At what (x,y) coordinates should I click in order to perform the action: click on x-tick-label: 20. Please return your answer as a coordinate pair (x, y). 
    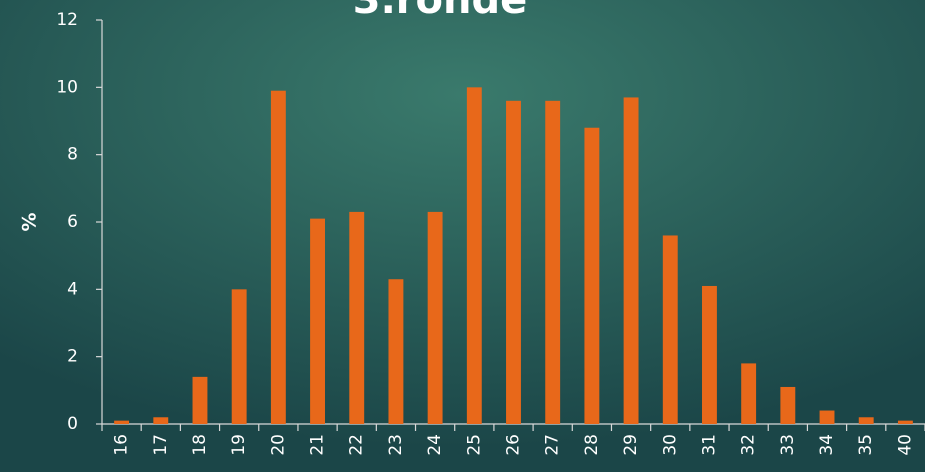
    Looking at the image, I should click on (278, 445).